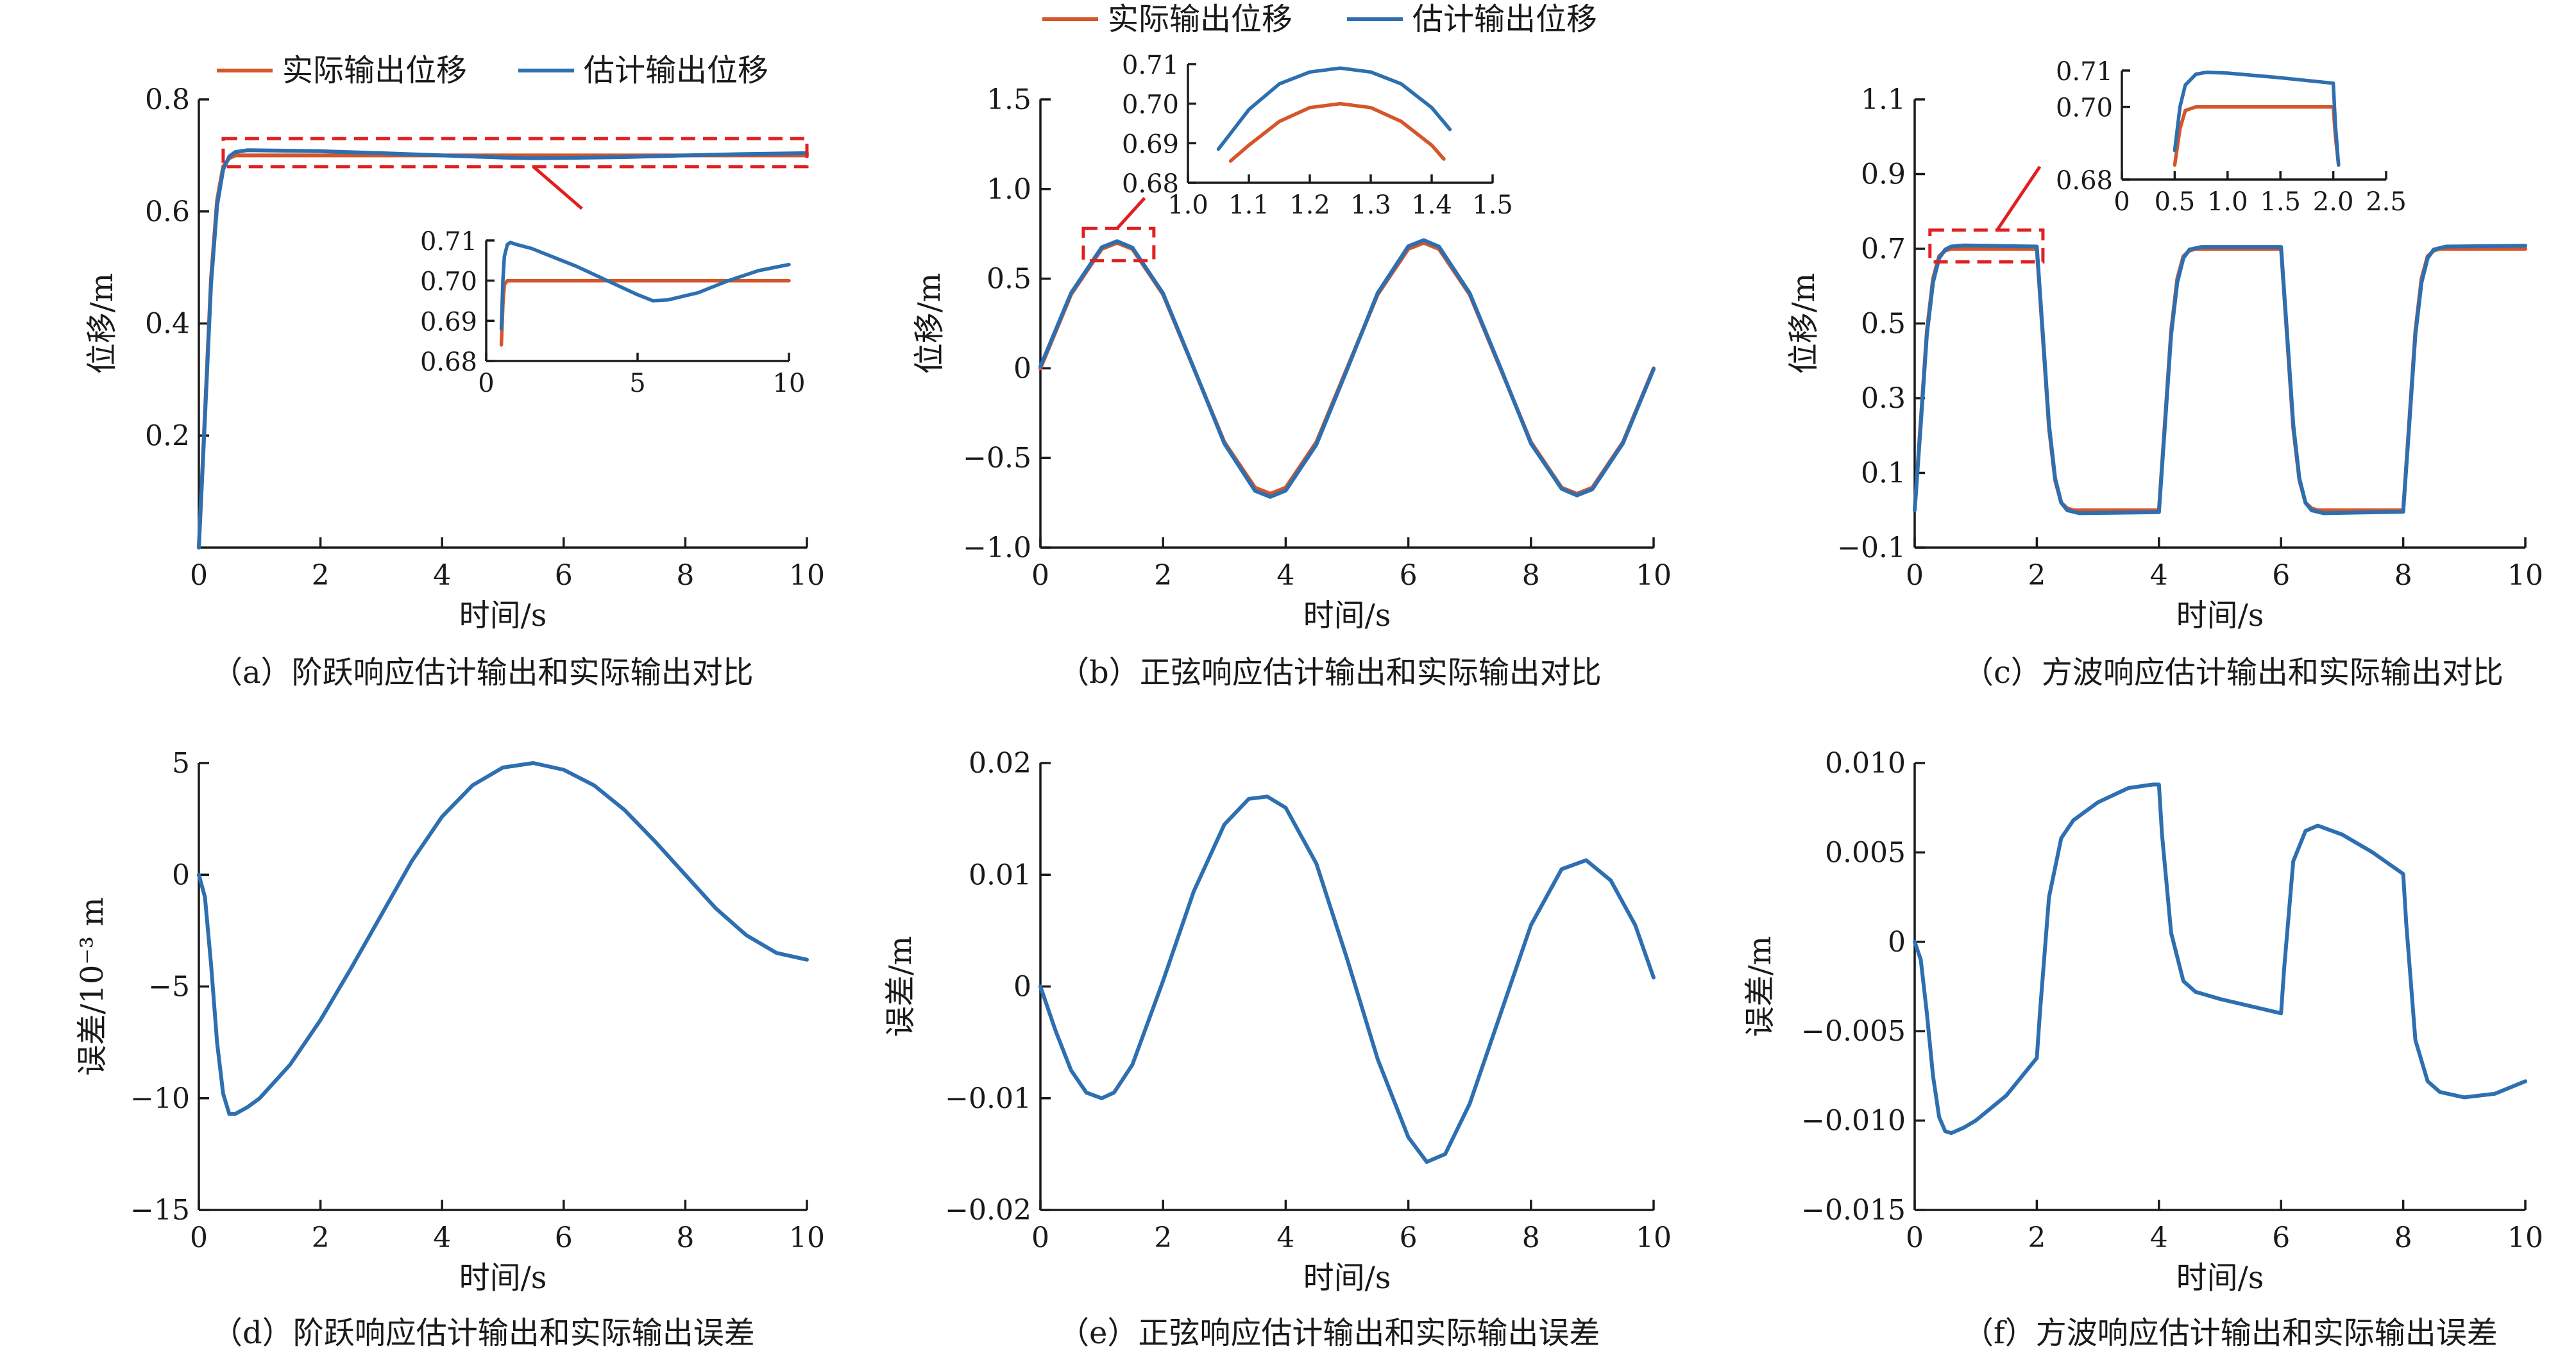  Describe the element at coordinates (1347, 979) in the screenshot. I see `panel-e-series-estimated` at that location.